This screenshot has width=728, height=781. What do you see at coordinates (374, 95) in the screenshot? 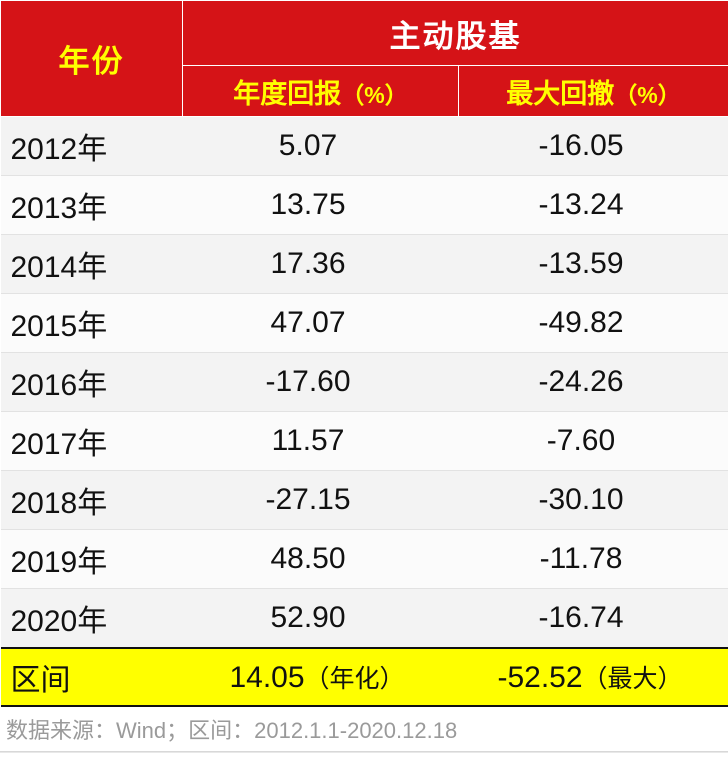
I see `header-annual-return-unit: （%）` at bounding box center [374, 95].